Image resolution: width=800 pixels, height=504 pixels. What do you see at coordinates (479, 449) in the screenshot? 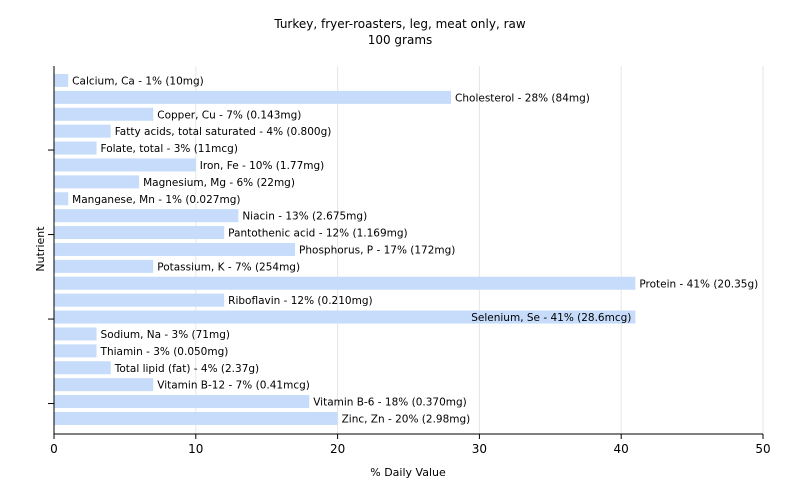
I see `x-tick-label-3: 30` at bounding box center [479, 449].